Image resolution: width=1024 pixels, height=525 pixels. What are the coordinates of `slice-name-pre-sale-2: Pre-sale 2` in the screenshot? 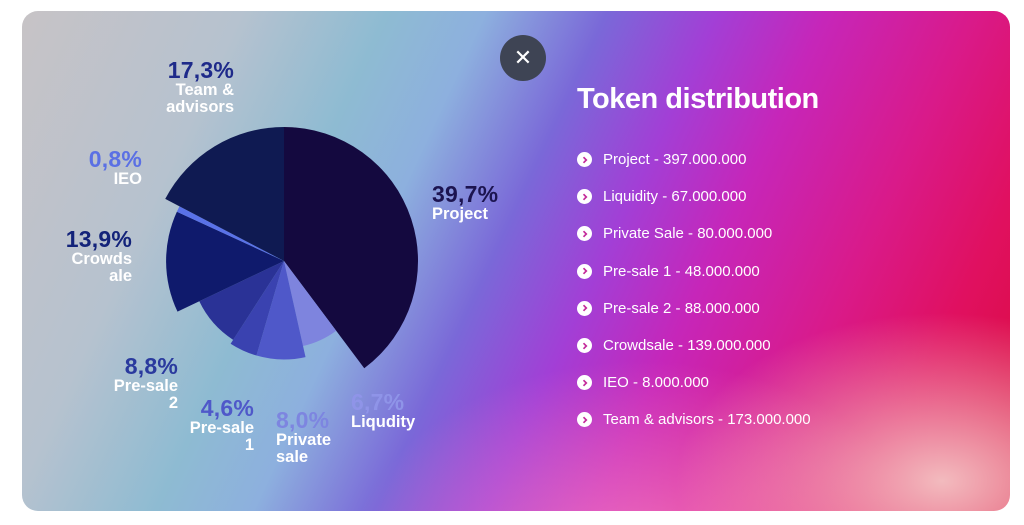 It's located at (145, 395).